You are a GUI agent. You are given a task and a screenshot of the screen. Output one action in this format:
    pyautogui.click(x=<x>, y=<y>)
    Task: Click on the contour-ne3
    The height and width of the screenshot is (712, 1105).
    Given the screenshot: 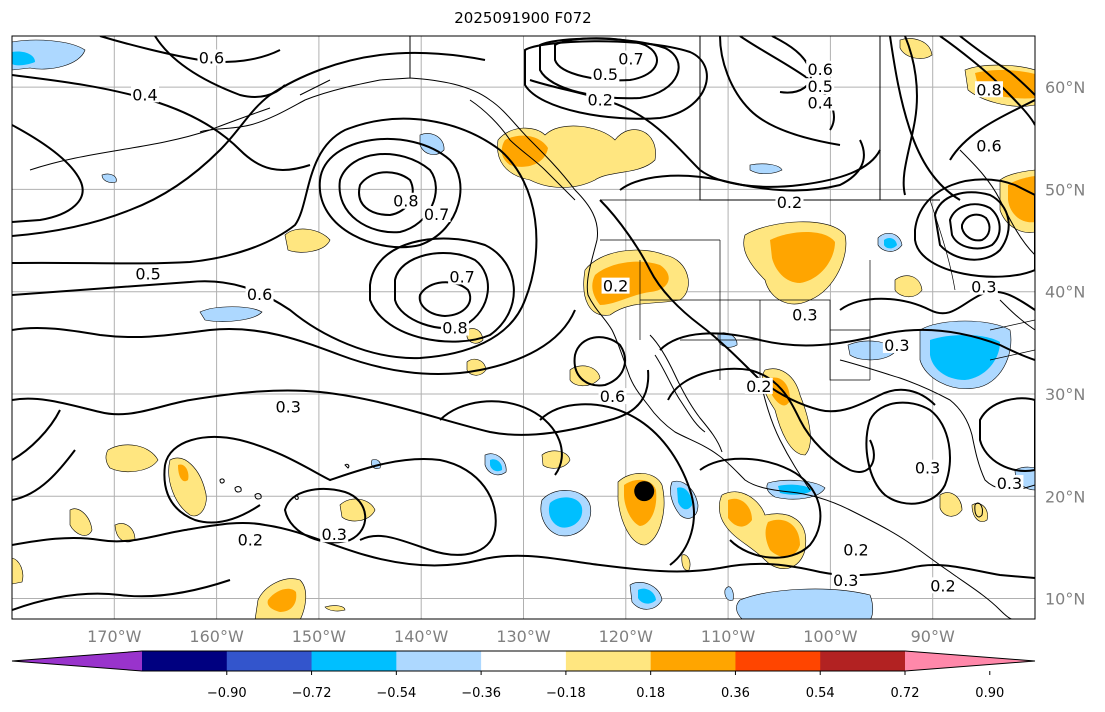 What is the action you would take?
    pyautogui.click(x=910, y=116)
    